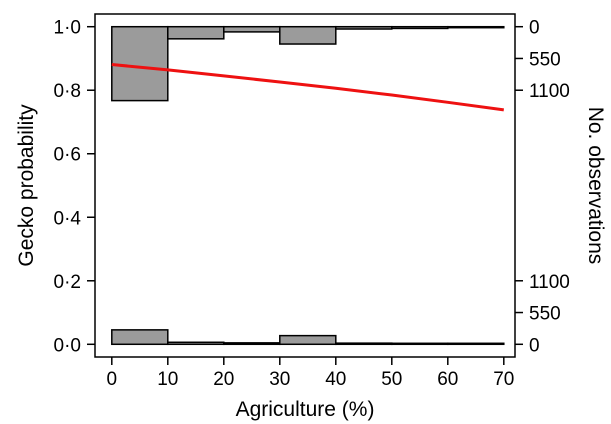 The height and width of the screenshot is (424, 611). I want to click on x-tick-label: 0, so click(112, 379).